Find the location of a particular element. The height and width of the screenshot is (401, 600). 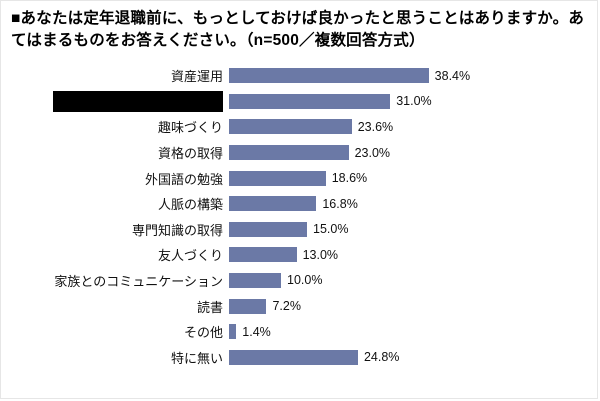

value-label: 23.0% is located at coordinates (372, 152).